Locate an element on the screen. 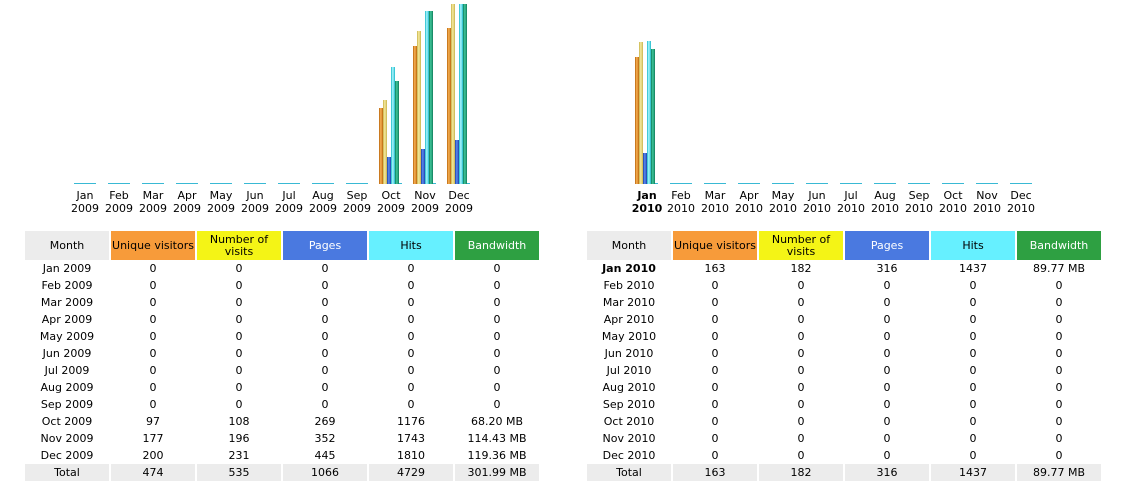 This screenshot has width=1126, height=495. month-column-header: Month is located at coordinates (67, 245).